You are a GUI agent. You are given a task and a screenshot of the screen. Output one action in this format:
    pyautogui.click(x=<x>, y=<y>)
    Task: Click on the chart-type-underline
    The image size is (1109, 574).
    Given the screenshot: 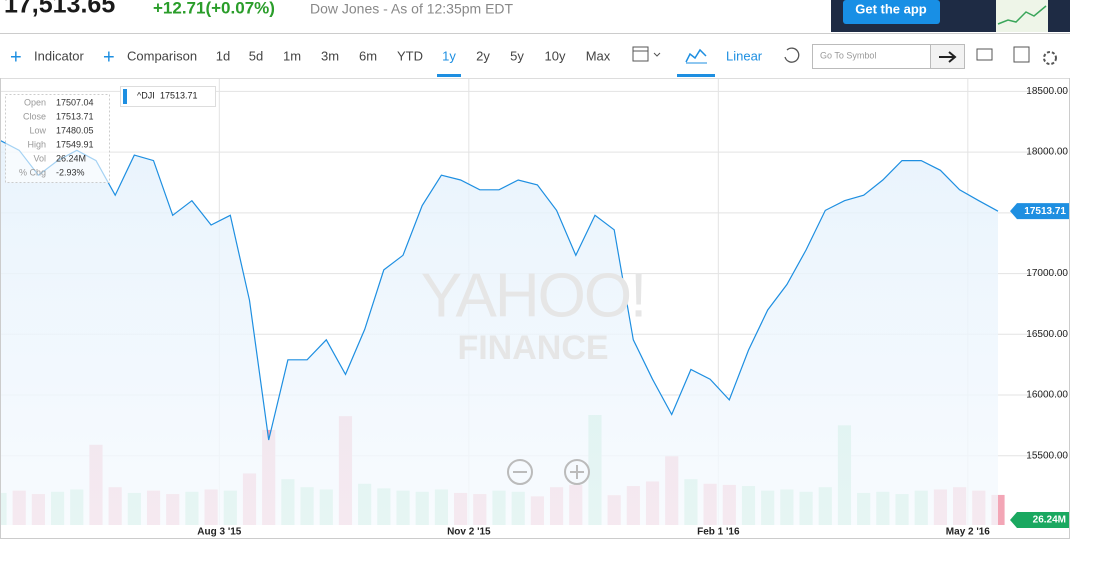 What is the action you would take?
    pyautogui.click(x=696, y=75)
    